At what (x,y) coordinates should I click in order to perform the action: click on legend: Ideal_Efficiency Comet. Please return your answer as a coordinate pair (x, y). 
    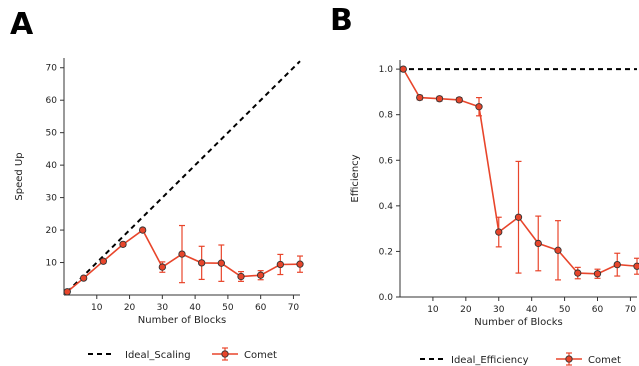
    Looking at the image, I should click on (520, 359).